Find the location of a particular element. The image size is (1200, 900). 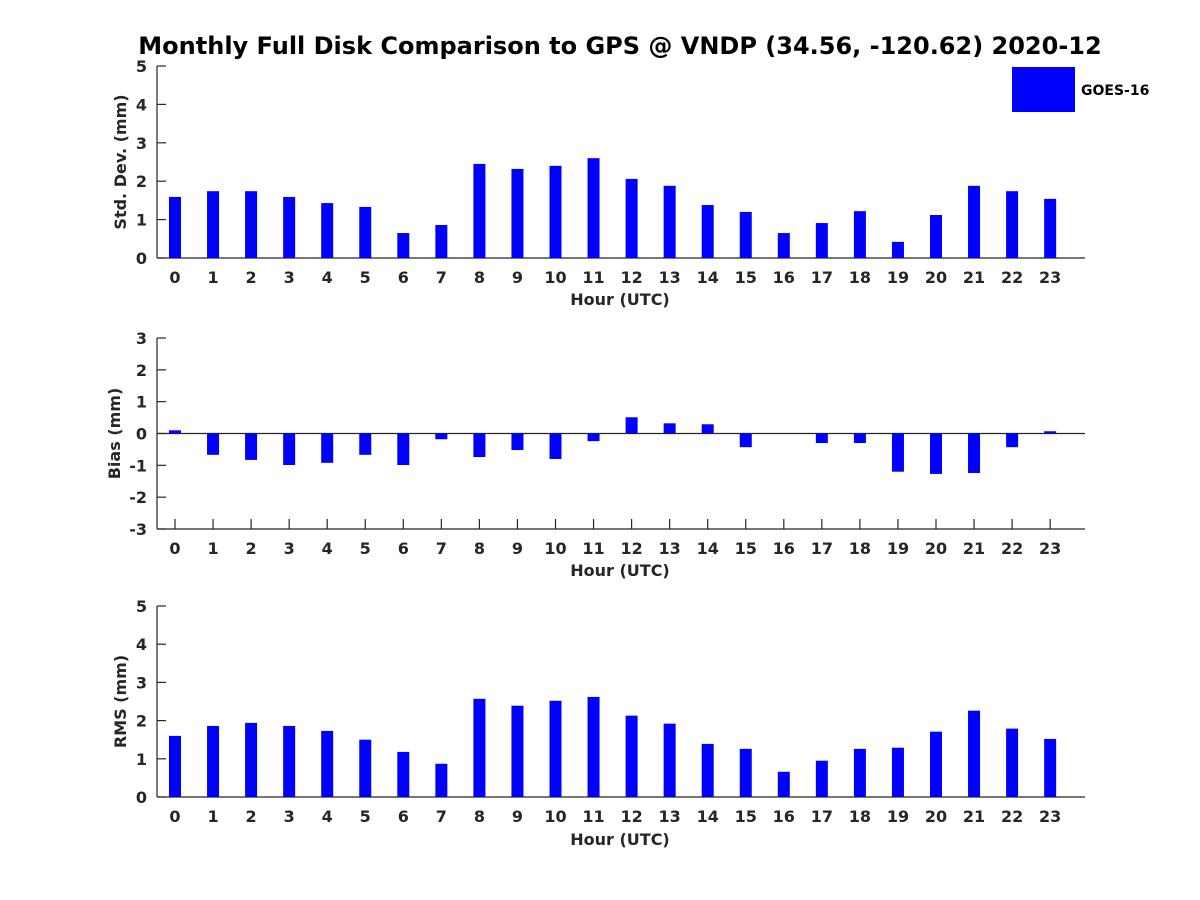

x-tick-label: 7 is located at coordinates (441, 277).